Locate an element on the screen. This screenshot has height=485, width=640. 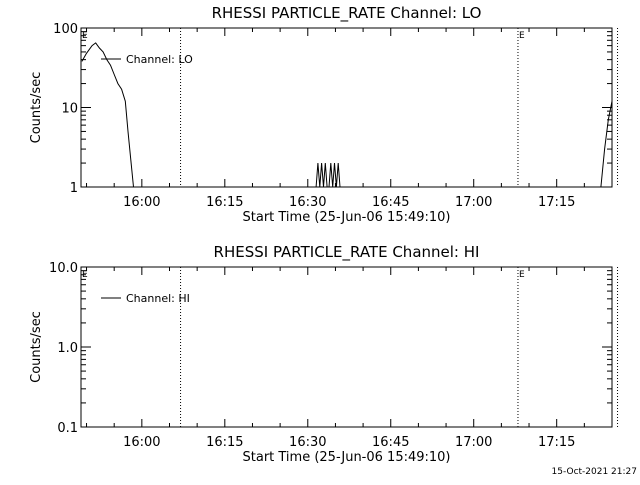
lo-y-tick-label: 10 is located at coordinates (69, 109).